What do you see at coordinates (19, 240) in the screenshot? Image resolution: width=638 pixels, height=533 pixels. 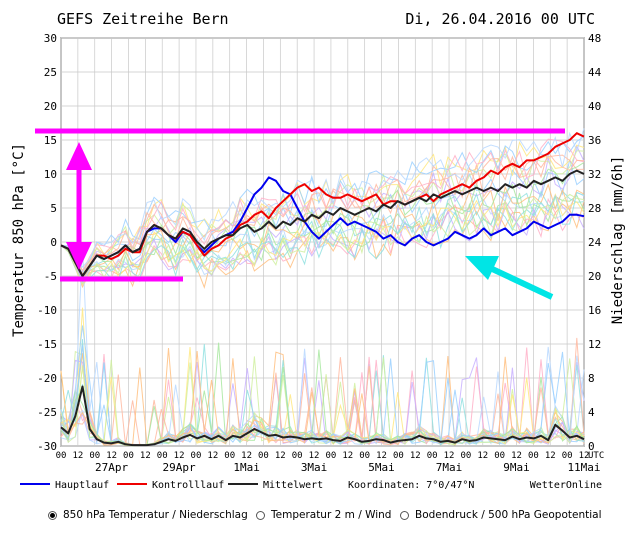 I see `y-axis-label: Temperatur 850 hPa [°C]` at bounding box center [19, 240].